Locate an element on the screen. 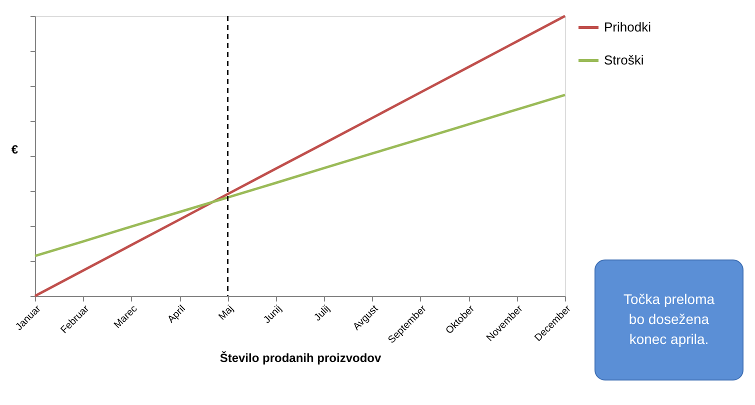 The image size is (755, 405). text: Točka preloma bo dosežena konec aprila. is located at coordinates (669, 319).